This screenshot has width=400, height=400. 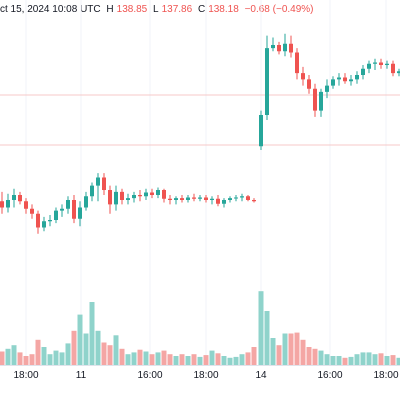 I want to click on time-axis-tick-label: 16:00, so click(x=149, y=375).